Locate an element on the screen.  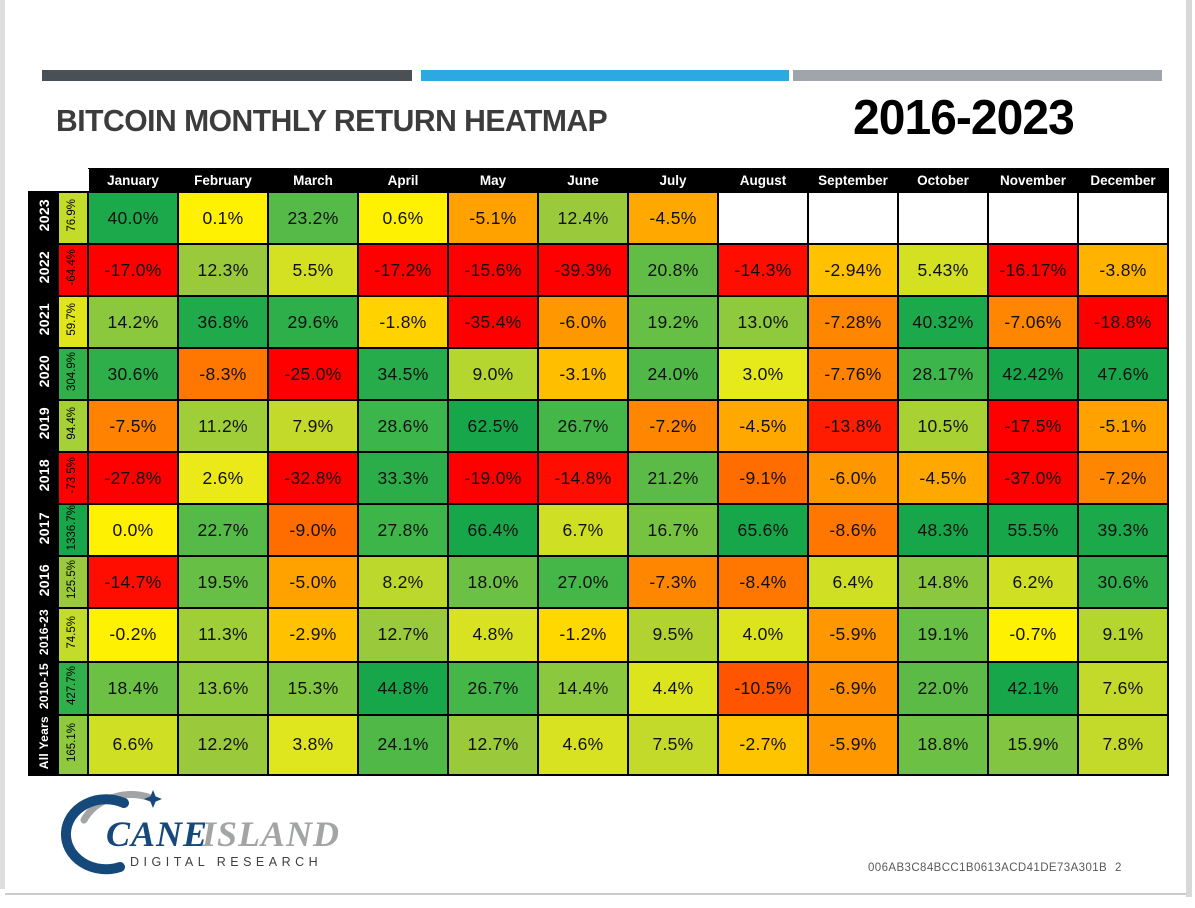
cell-2016-october: 14.8% is located at coordinates (943, 582).